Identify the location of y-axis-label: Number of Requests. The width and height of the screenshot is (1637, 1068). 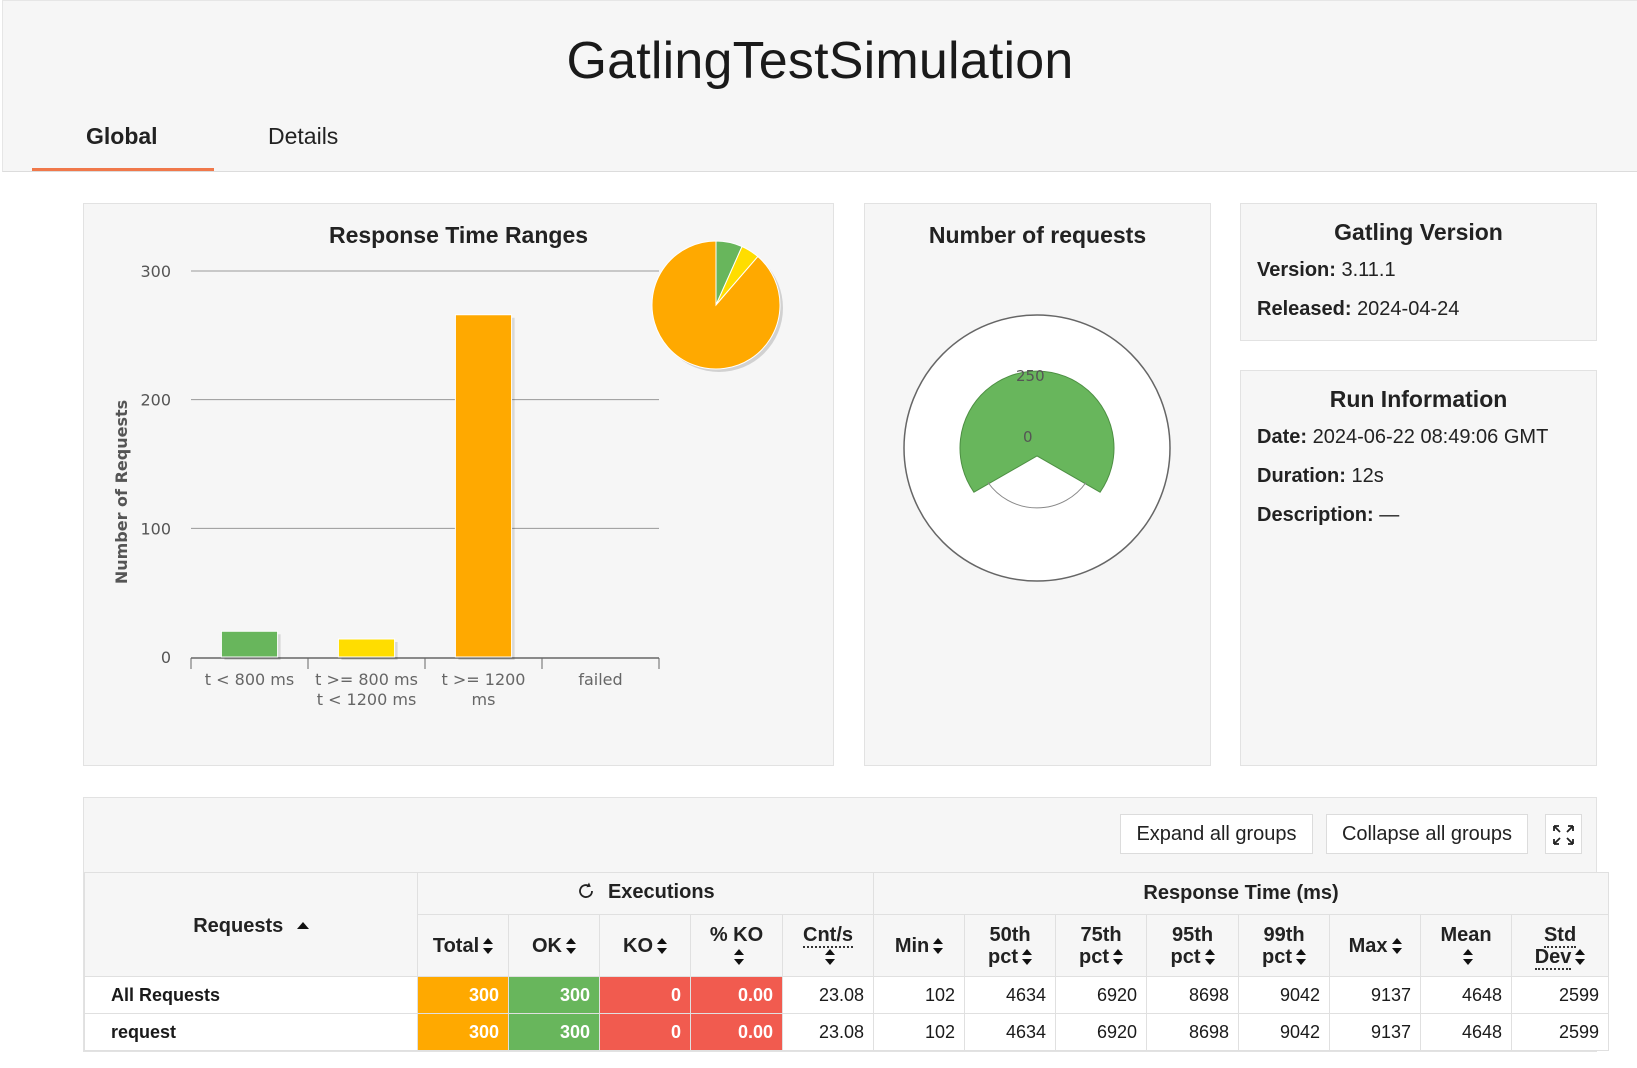
(121, 492).